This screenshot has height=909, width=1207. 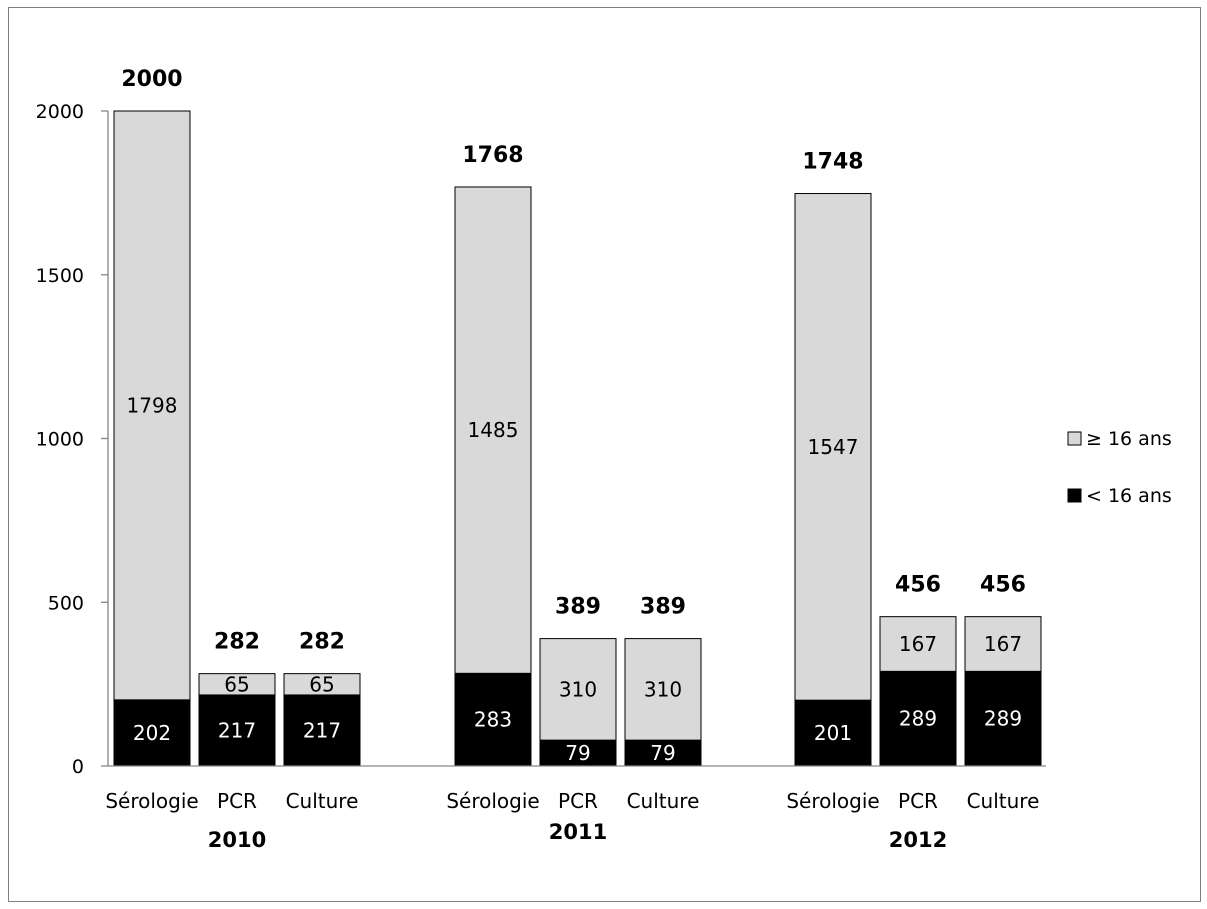 What do you see at coordinates (1129, 496) in the screenshot?
I see `legend-label: < 16 ans` at bounding box center [1129, 496].